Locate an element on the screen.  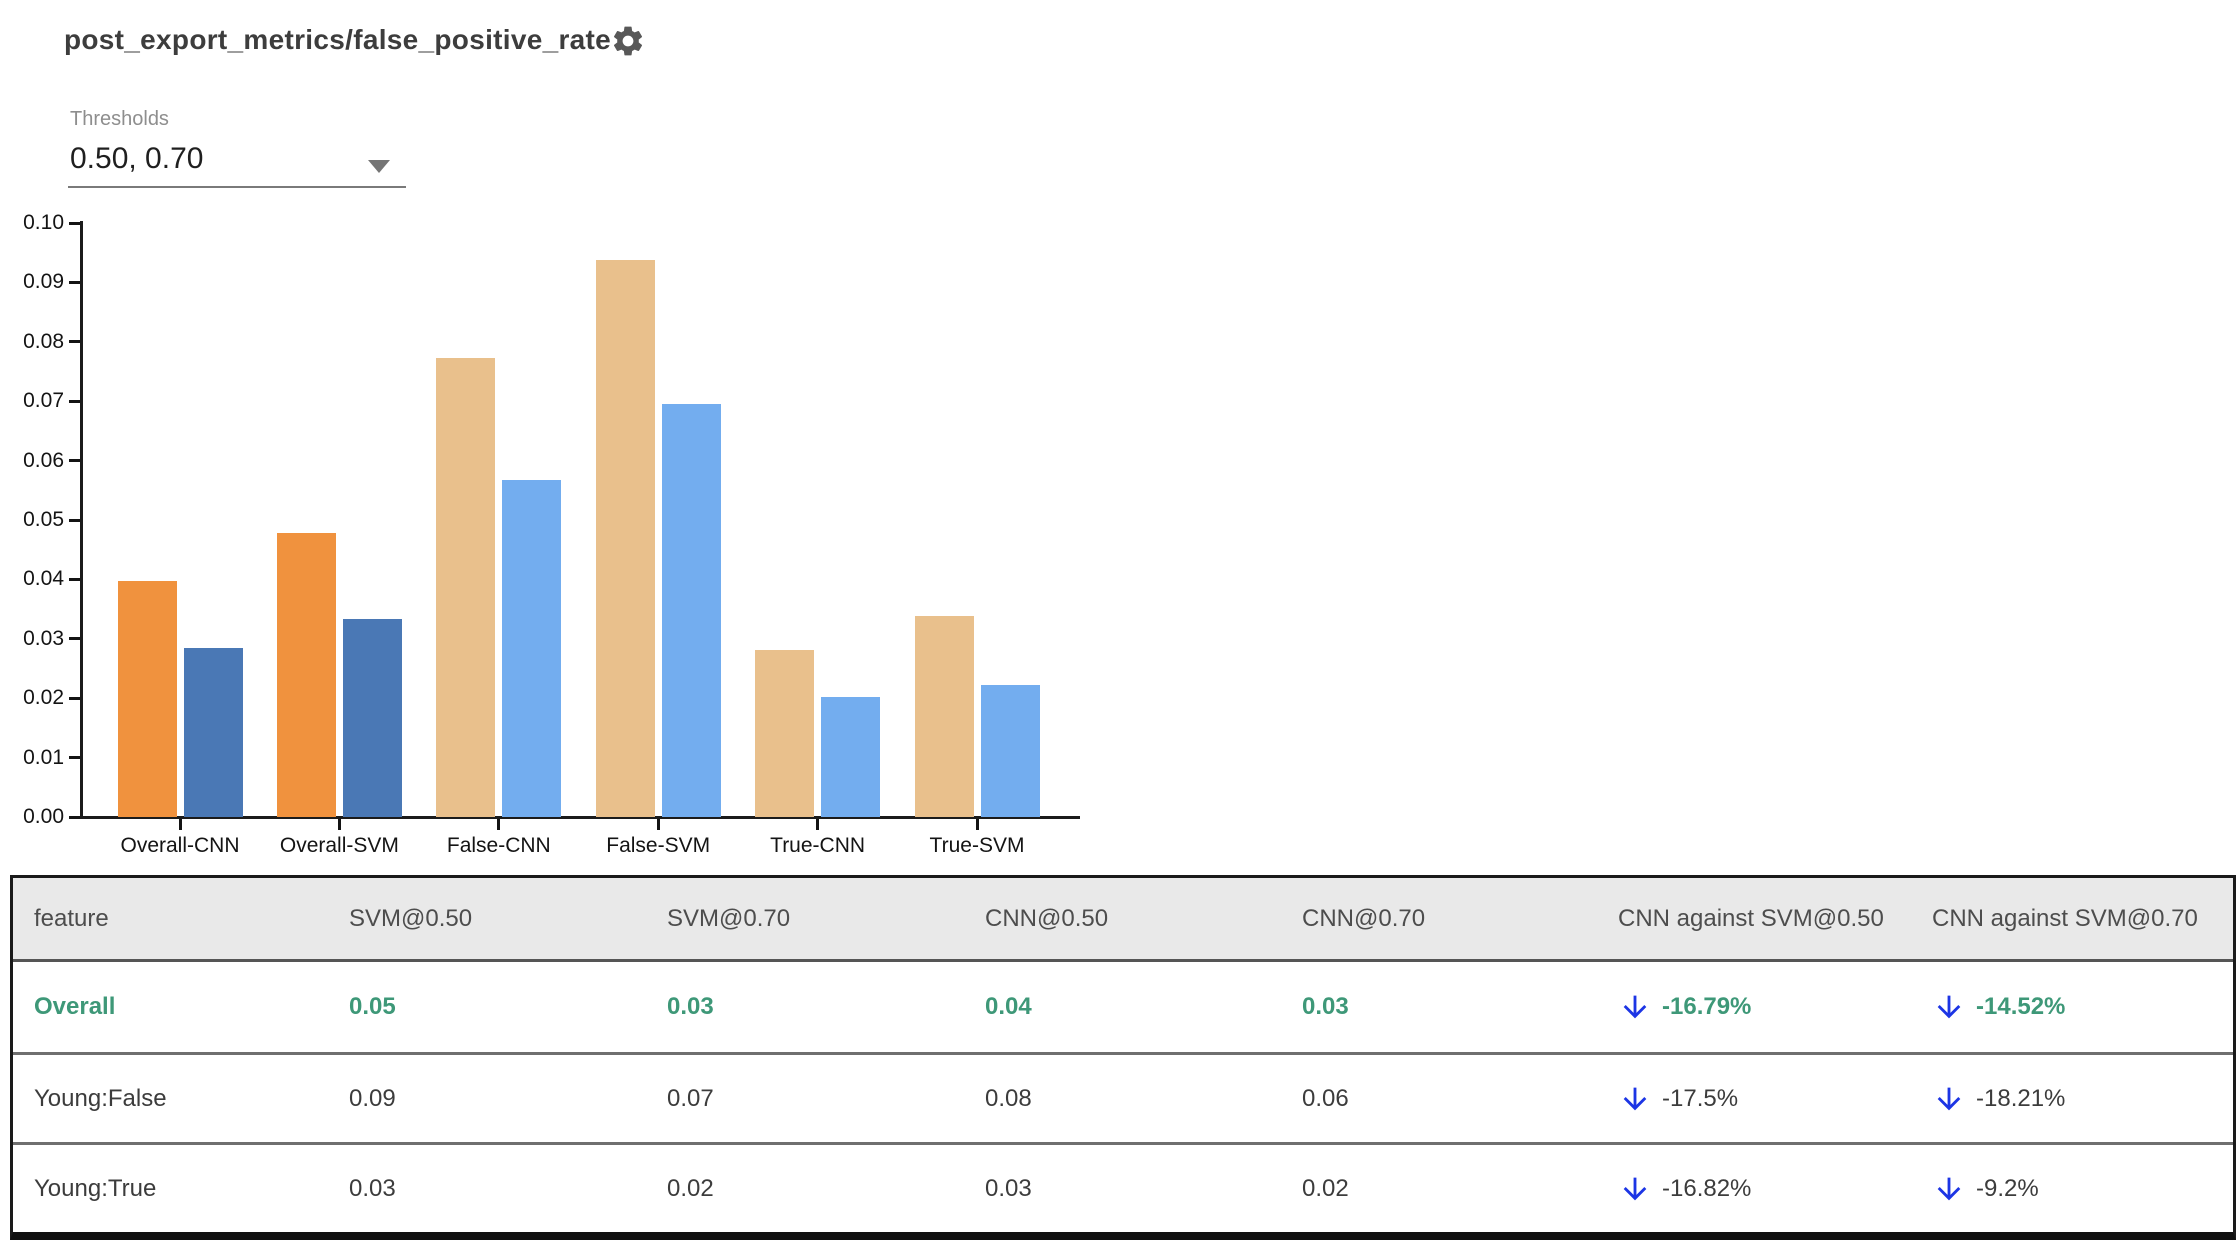
header-cell-0: feature is located at coordinates (71, 918).